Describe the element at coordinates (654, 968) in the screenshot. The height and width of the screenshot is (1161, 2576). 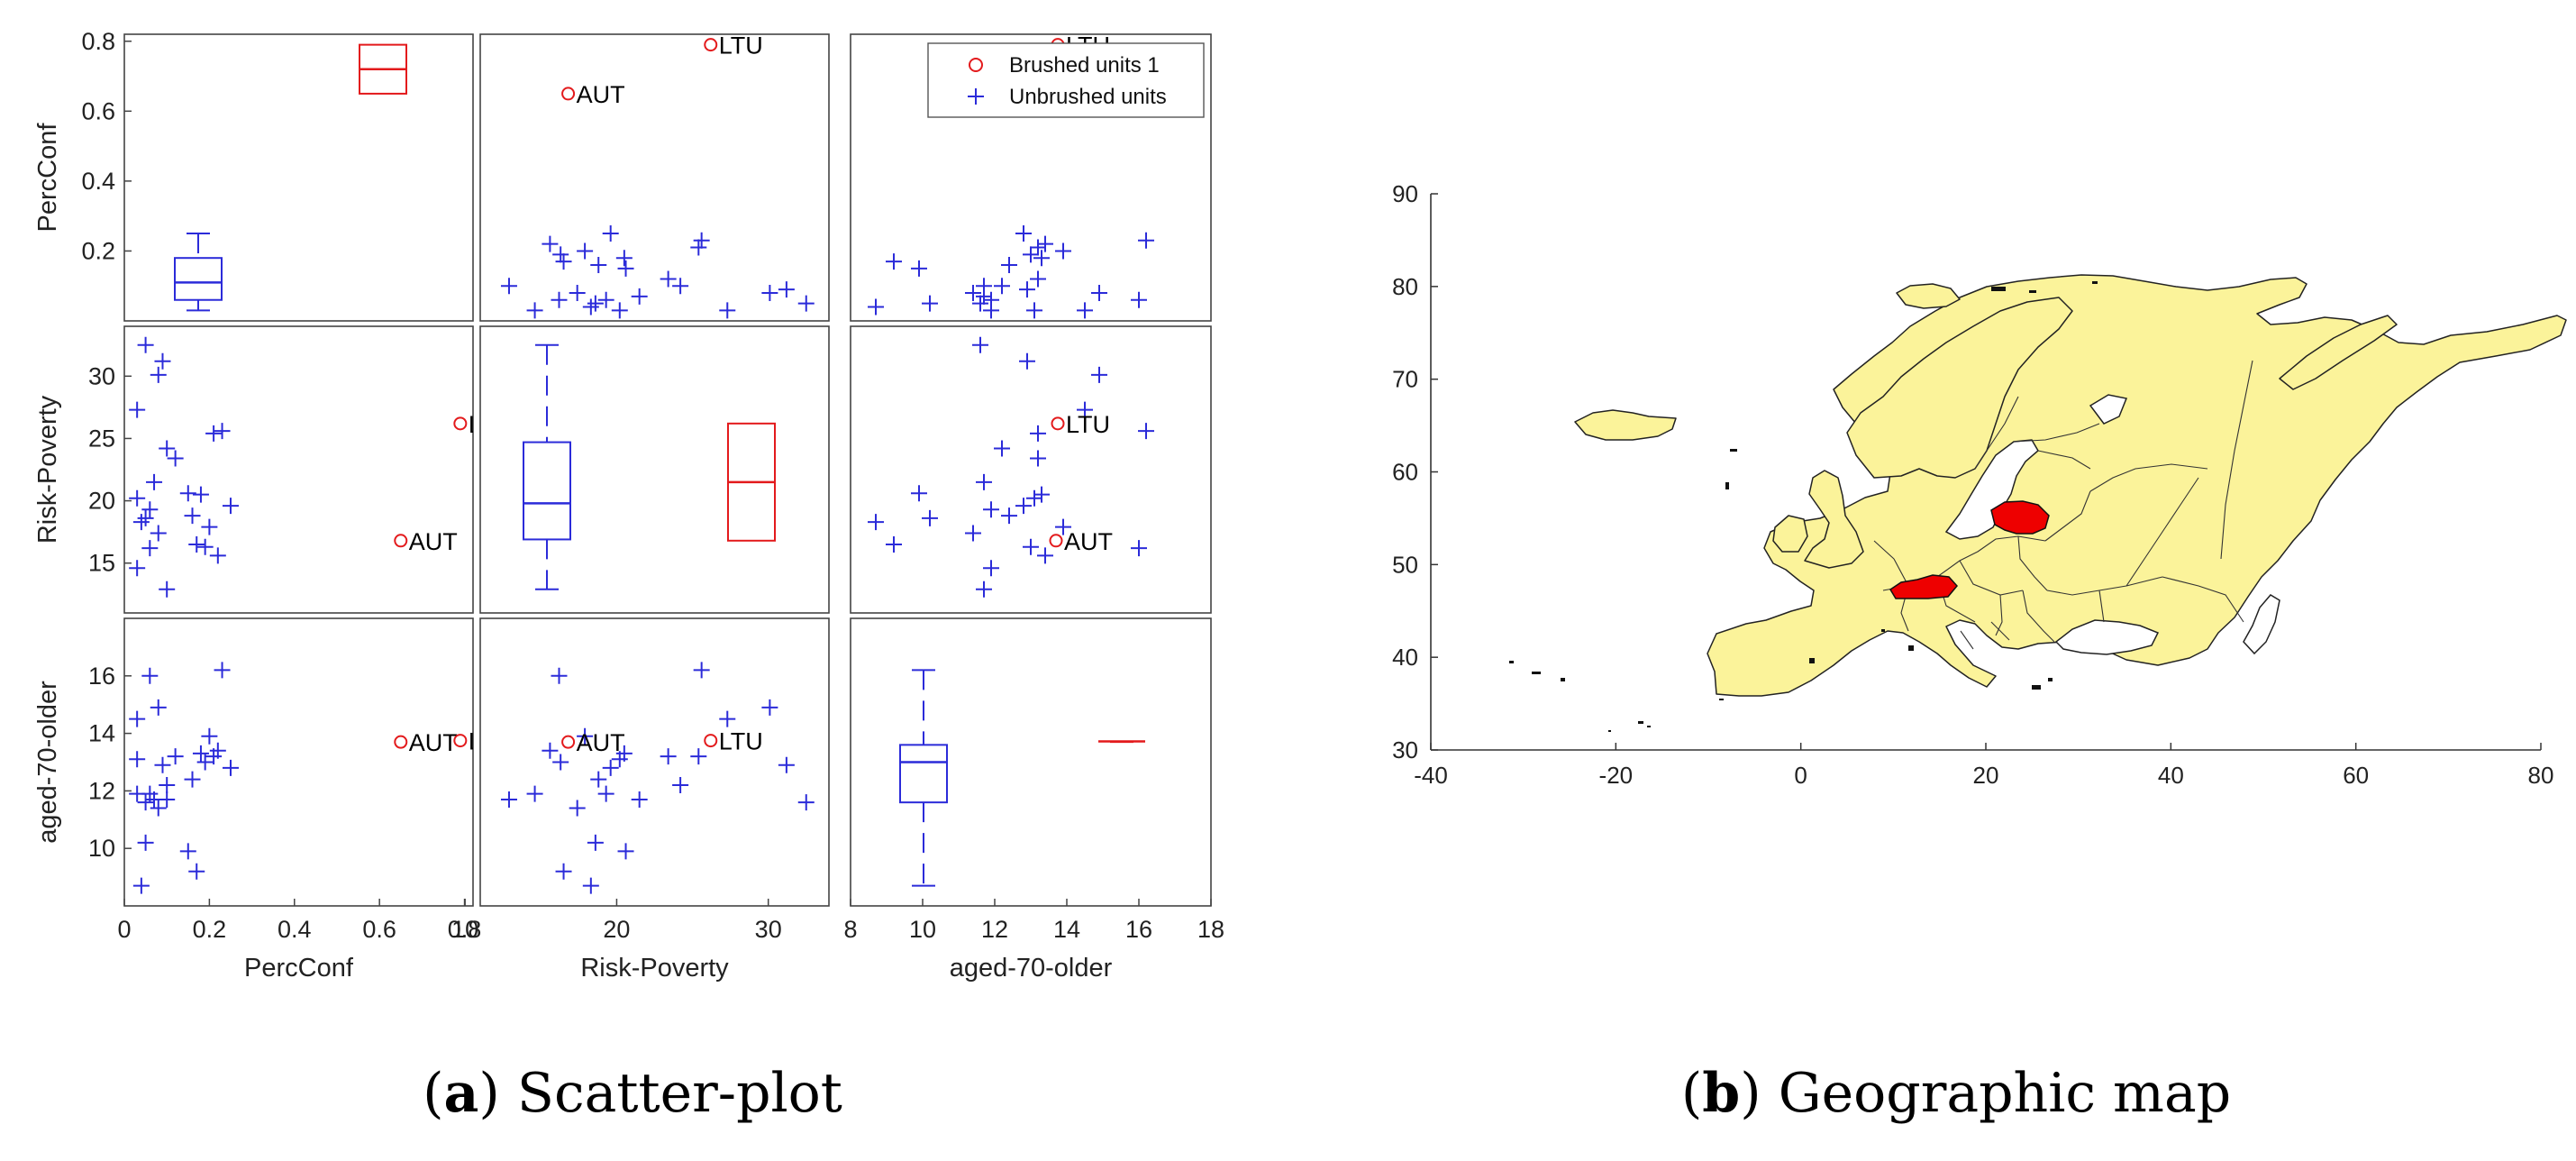
I see `x-axis-label: Risk-Poverty` at that location.